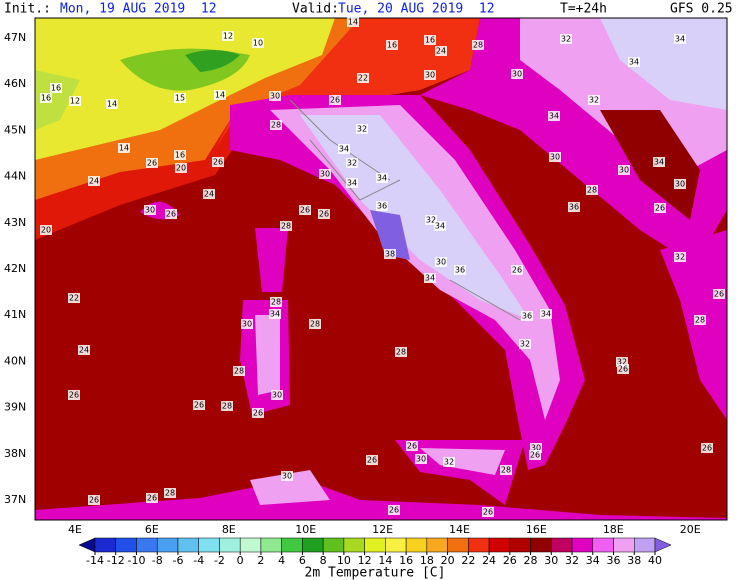  Describe the element at coordinates (157, 560) in the screenshot. I see `colorbar-label: -8` at that location.